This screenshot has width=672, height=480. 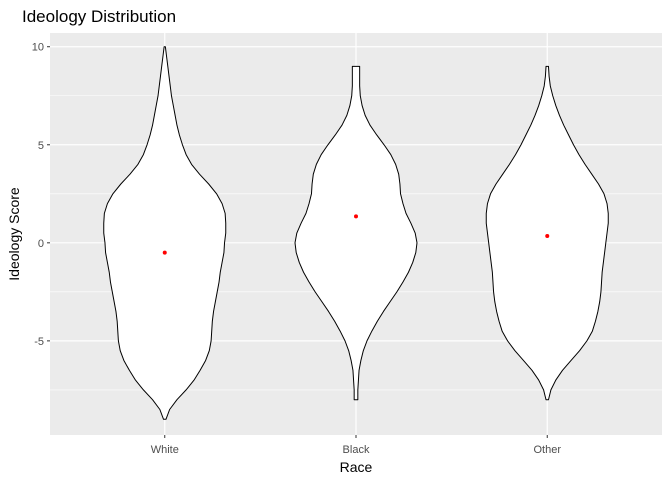 I want to click on mean-point-black, so click(x=356, y=216).